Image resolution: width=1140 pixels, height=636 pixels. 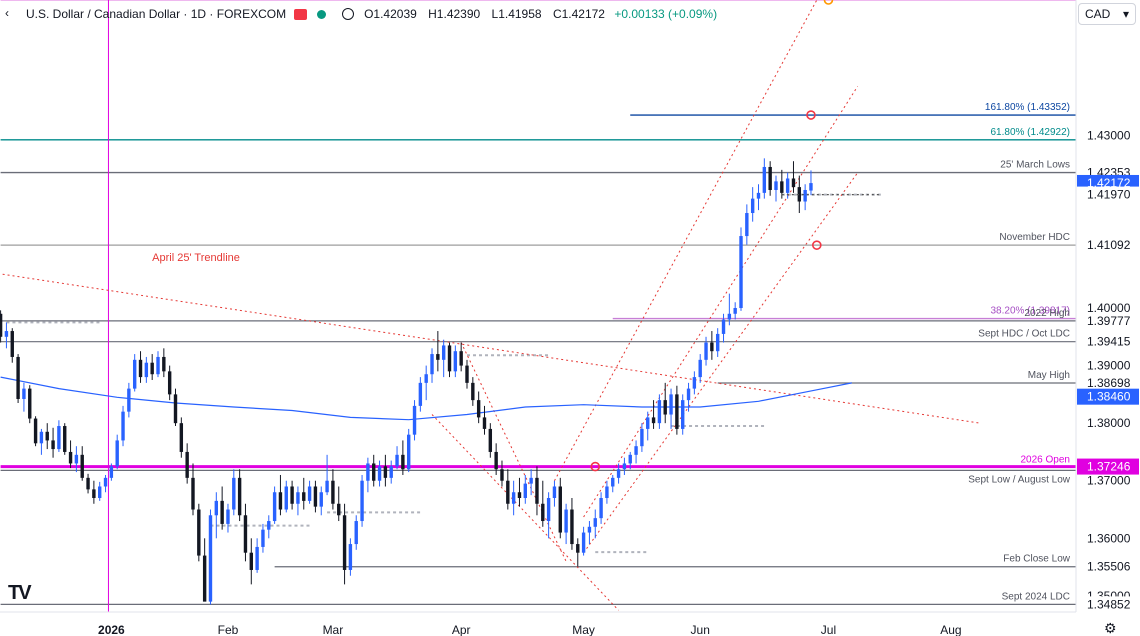 What do you see at coordinates (666, 14) in the screenshot?
I see `change-value: +0.00133 (+0.09%)` at bounding box center [666, 14].